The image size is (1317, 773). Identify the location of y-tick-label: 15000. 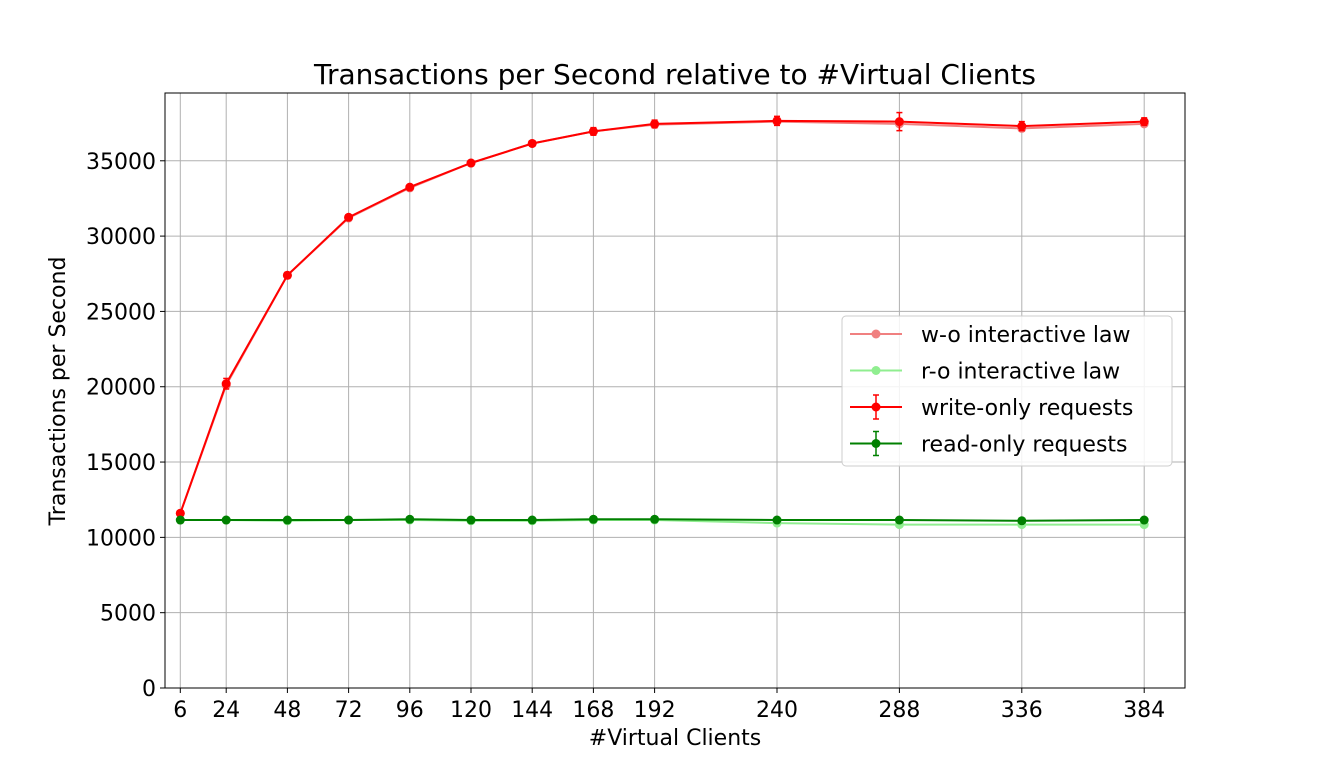
(121, 463).